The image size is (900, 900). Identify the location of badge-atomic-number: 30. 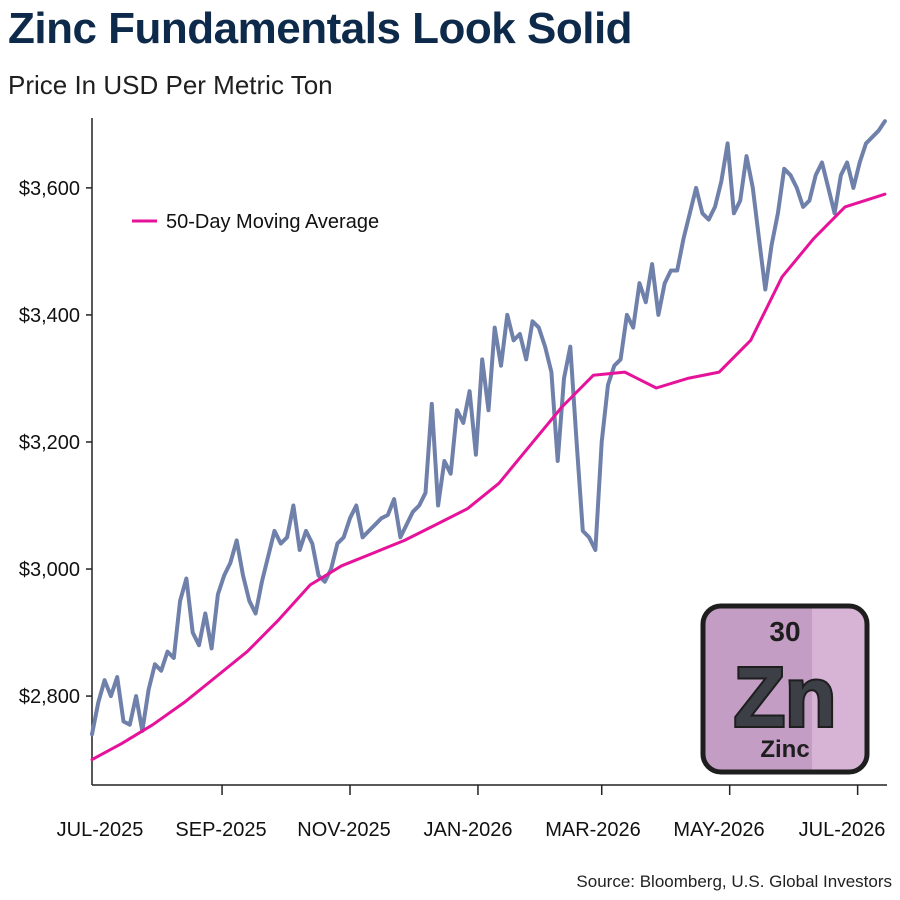
(784, 631).